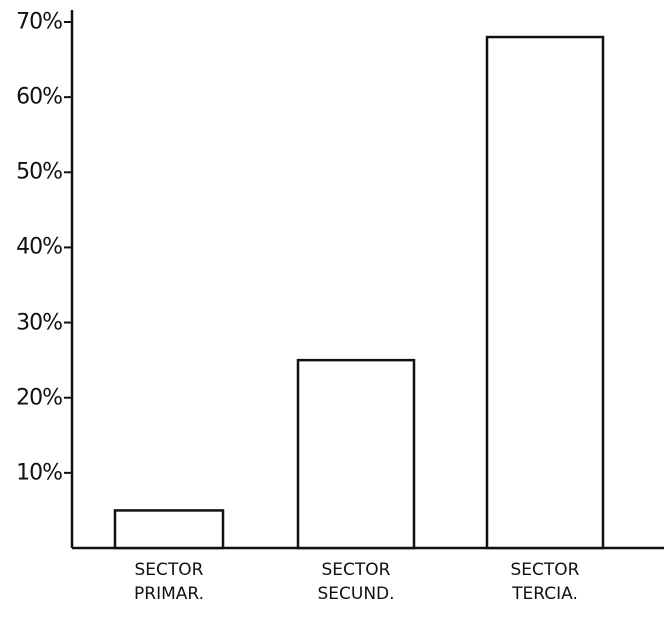 Image resolution: width=664 pixels, height=622 pixels. Describe the element at coordinates (39, 473) in the screenshot. I see `y-tick-label: 10%` at that location.